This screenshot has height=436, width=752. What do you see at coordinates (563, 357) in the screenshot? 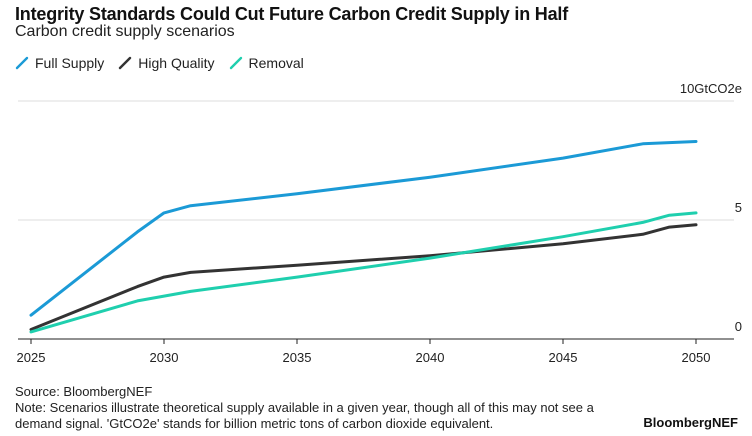
I see `x-tick-label-2045: 2045` at bounding box center [563, 357].